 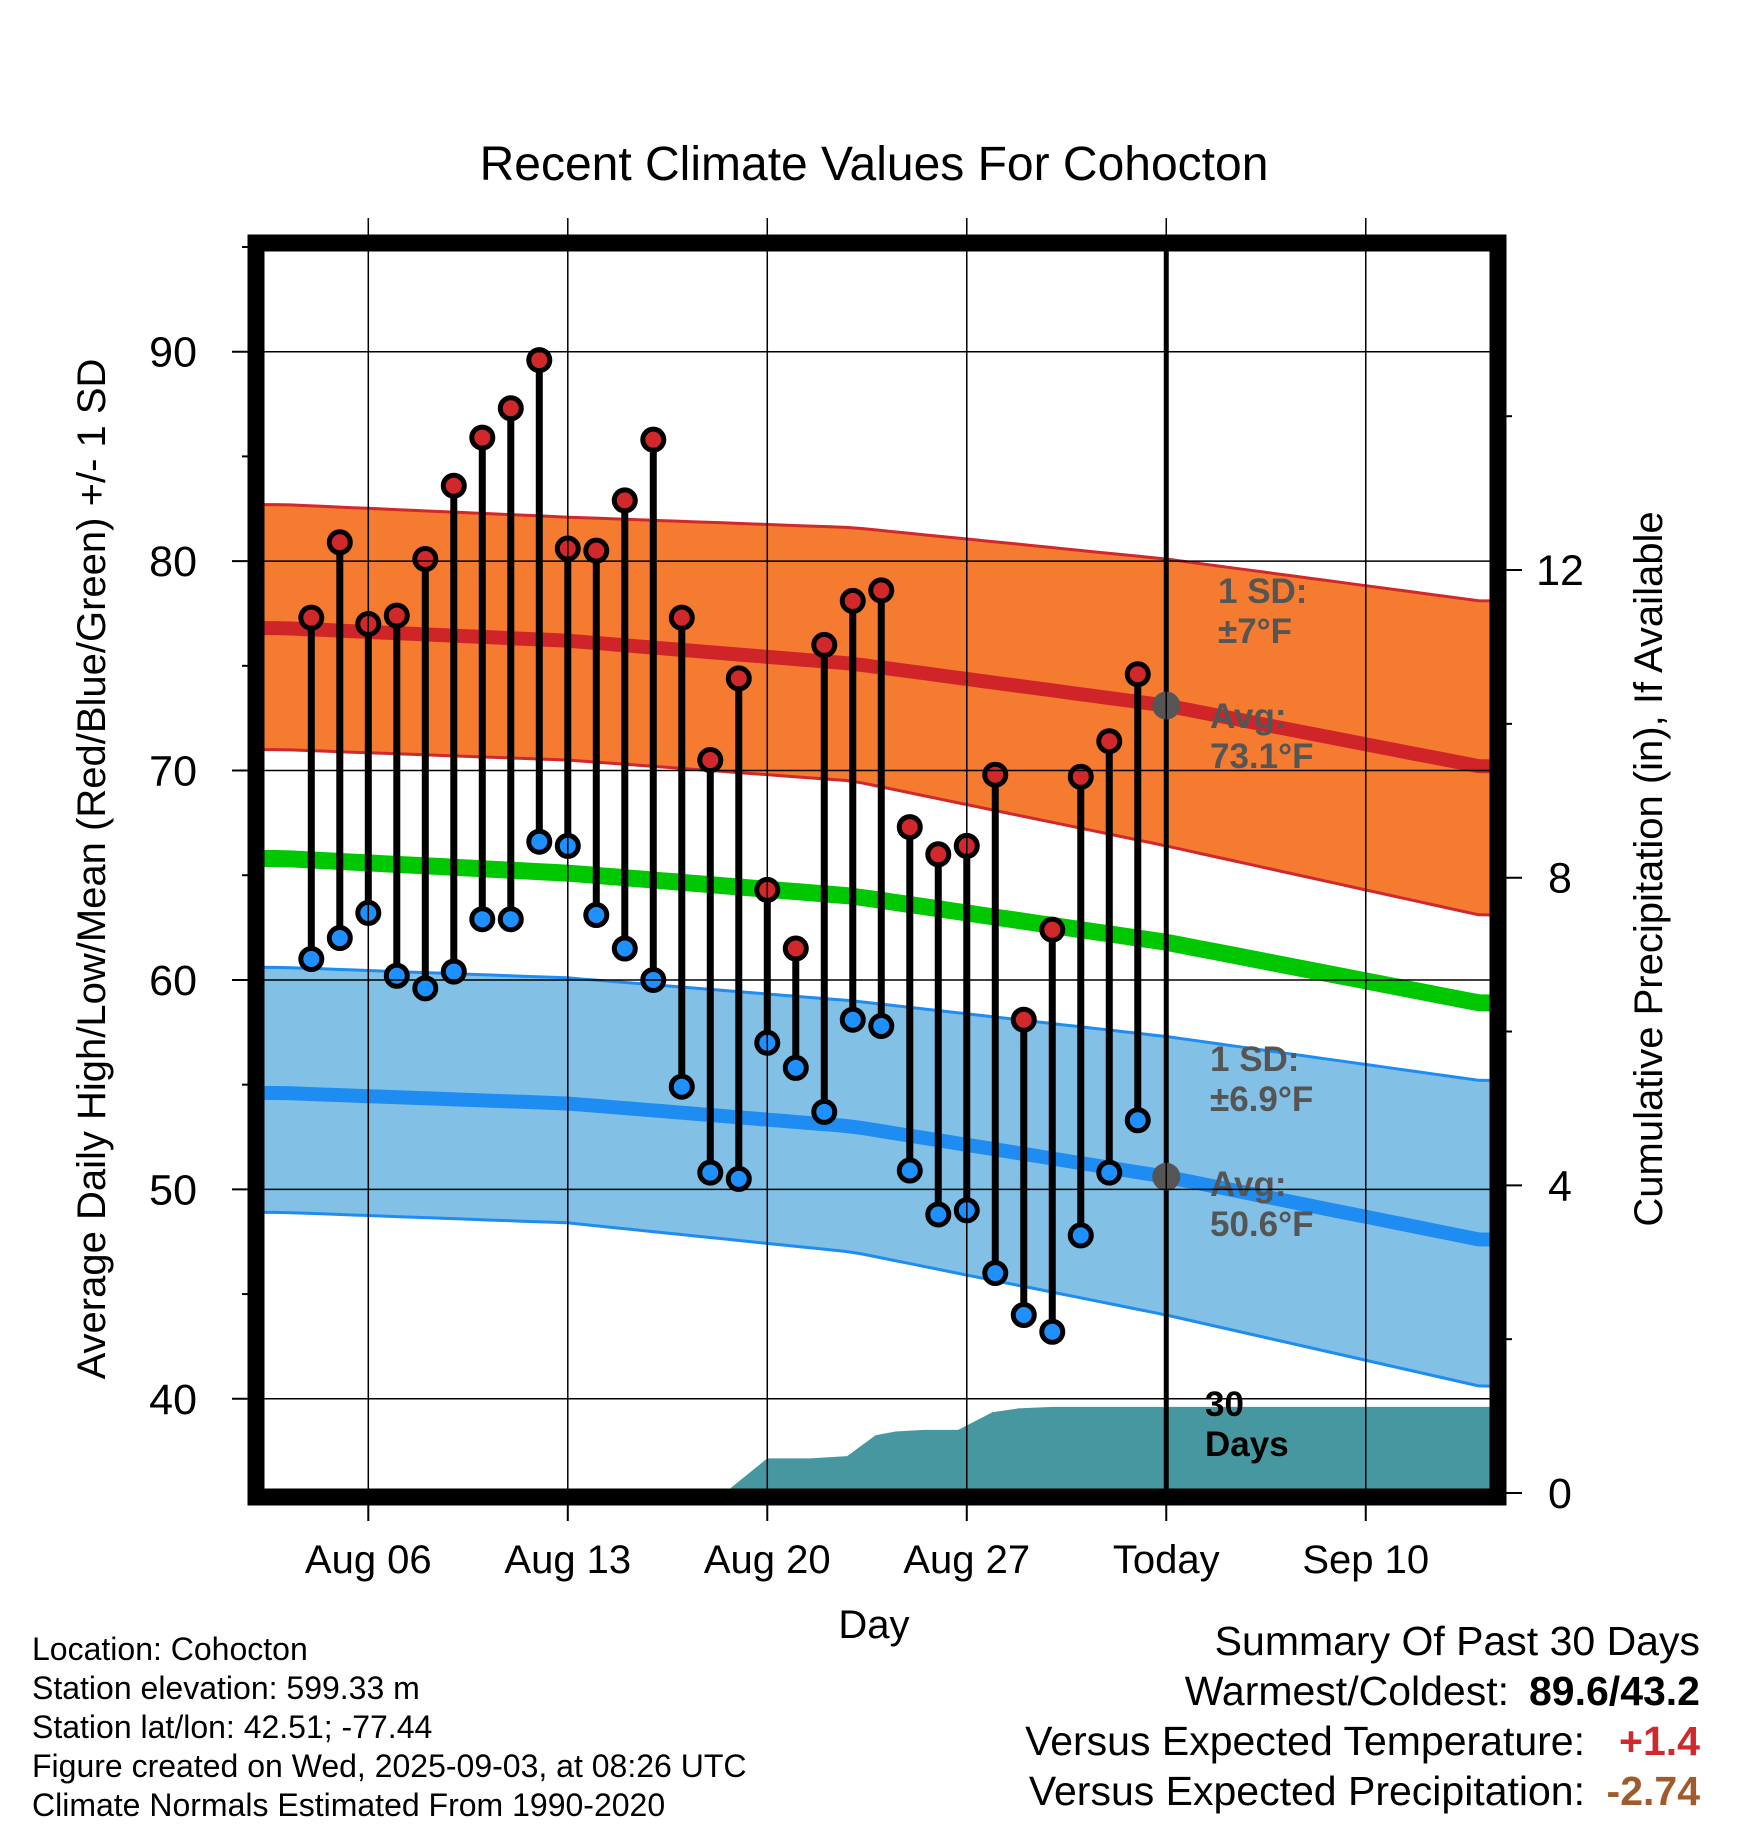 I want to click on location-text: Location: Cohocton, so click(x=170, y=1649).